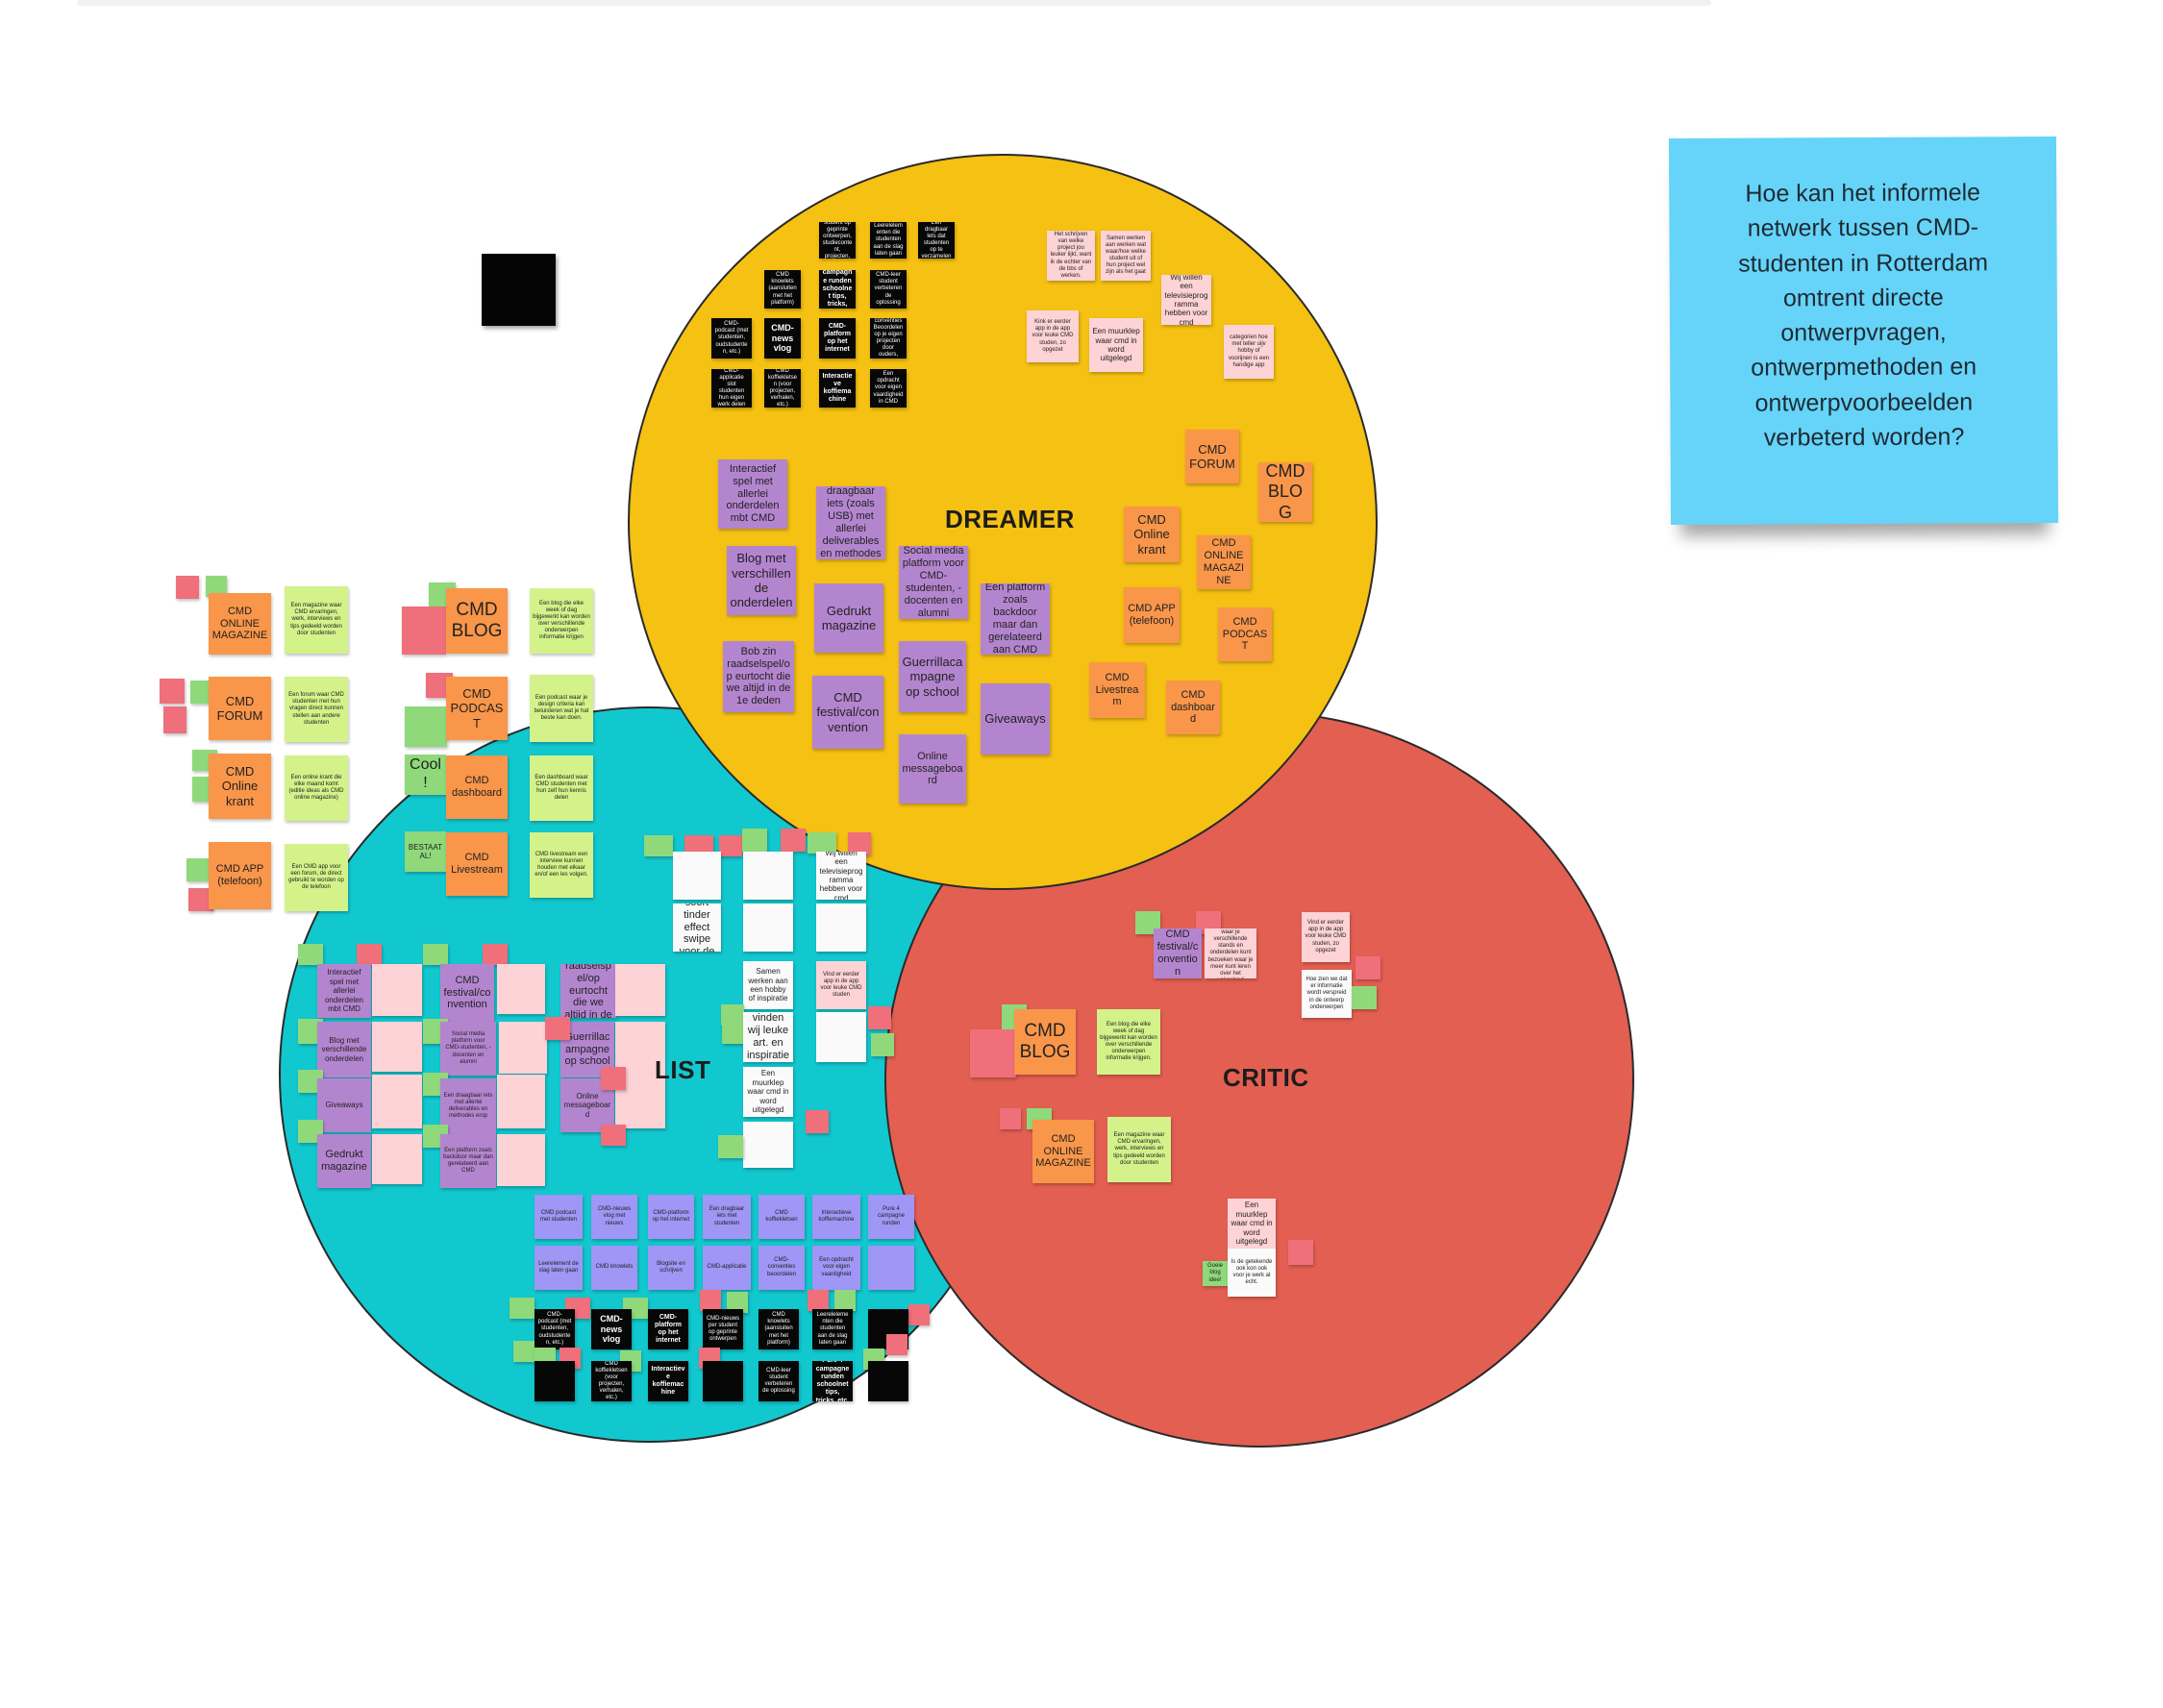  Describe the element at coordinates (932, 676) in the screenshot. I see `sticky-note: Guerrillacampagne op school` at that location.